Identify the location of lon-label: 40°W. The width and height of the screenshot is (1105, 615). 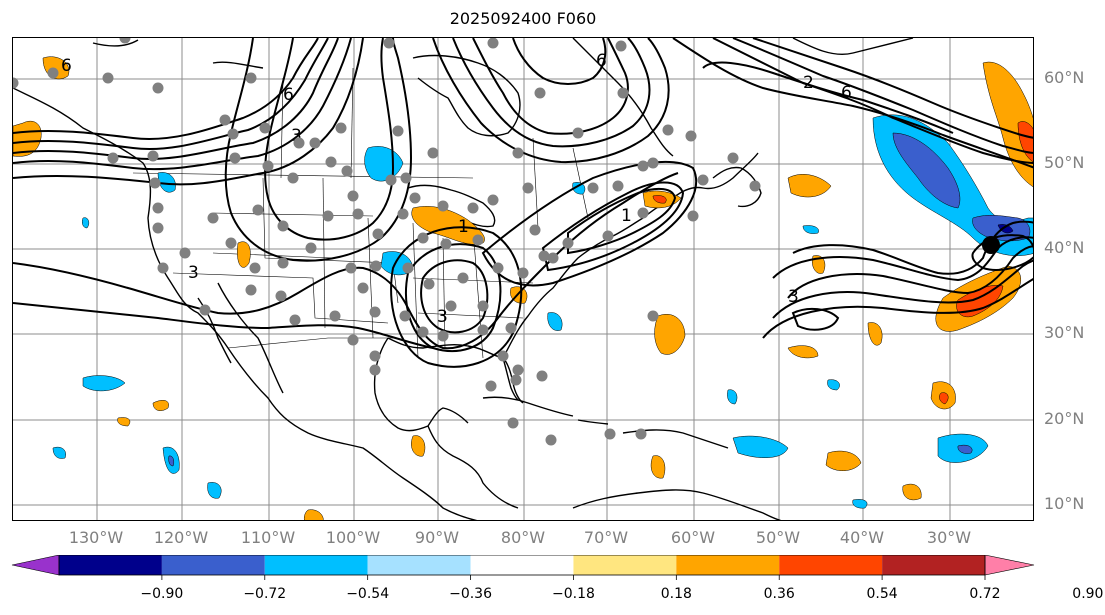
(862, 537).